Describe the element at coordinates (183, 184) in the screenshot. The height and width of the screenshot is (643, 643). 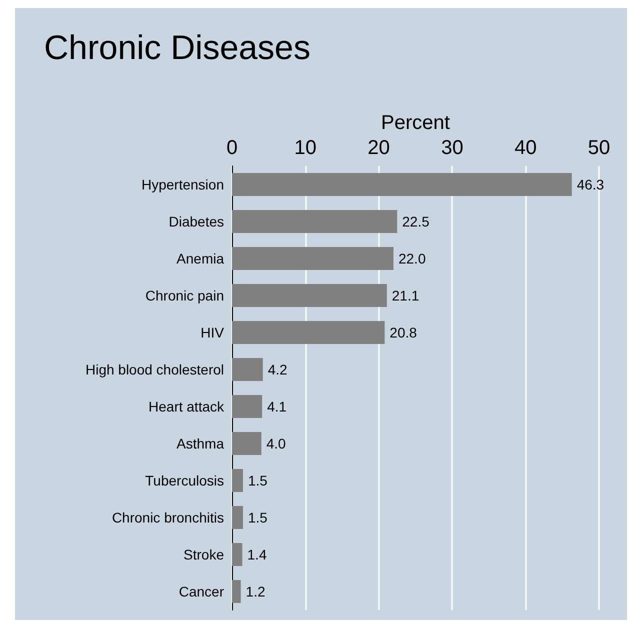
I see `y-tick-label: Hypertension` at that location.